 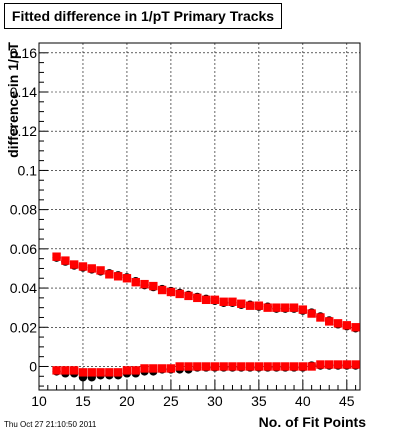 What do you see at coordinates (50, 424) in the screenshot?
I see `timestamp: Thu Oct 27 21:10:50 2011` at bounding box center [50, 424].